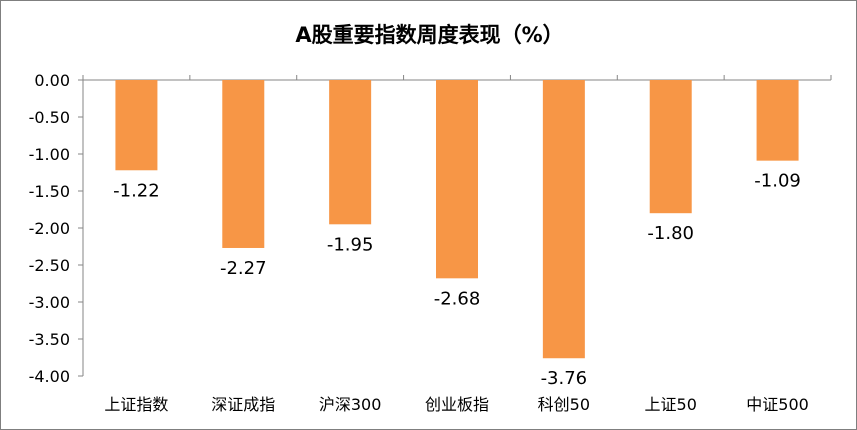 The height and width of the screenshot is (430, 857). What do you see at coordinates (49, 339) in the screenshot?
I see `y-tick-label: -3.50` at bounding box center [49, 339].